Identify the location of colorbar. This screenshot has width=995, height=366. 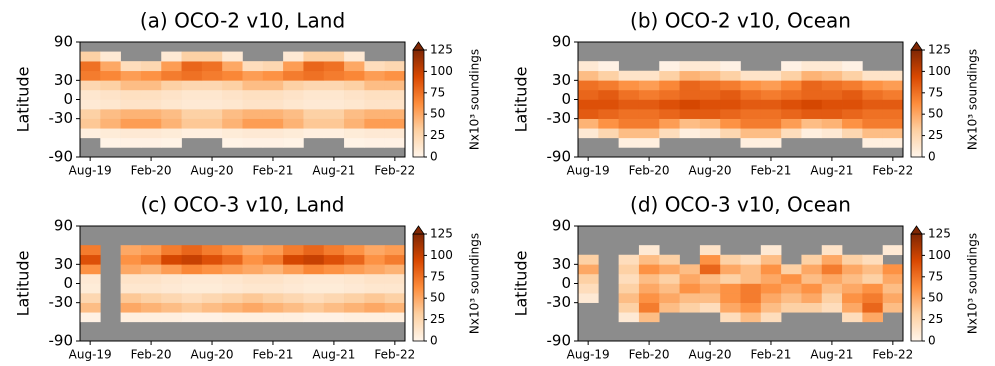
(916, 103).